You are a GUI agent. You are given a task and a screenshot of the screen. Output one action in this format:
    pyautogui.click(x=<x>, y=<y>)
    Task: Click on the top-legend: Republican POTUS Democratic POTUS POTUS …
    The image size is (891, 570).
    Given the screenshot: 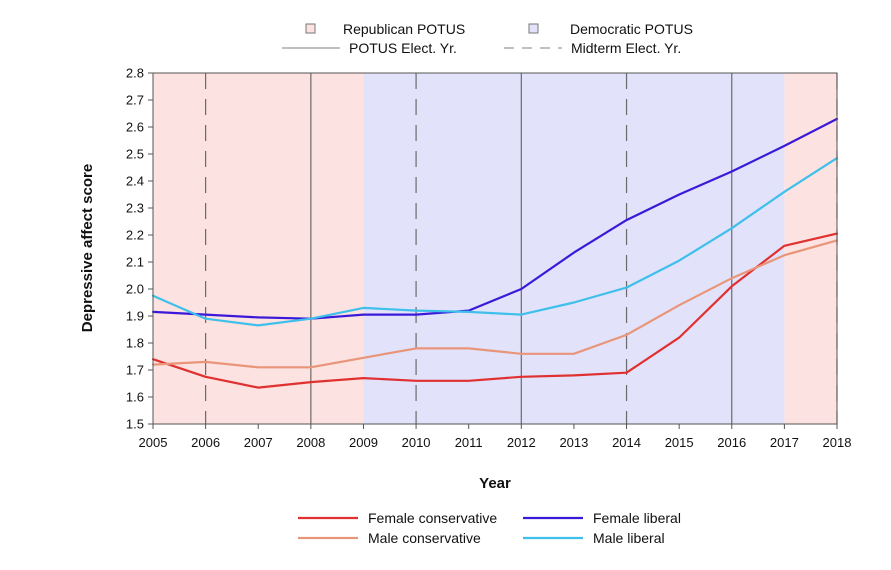 What is the action you would take?
    pyautogui.click(x=487, y=38)
    